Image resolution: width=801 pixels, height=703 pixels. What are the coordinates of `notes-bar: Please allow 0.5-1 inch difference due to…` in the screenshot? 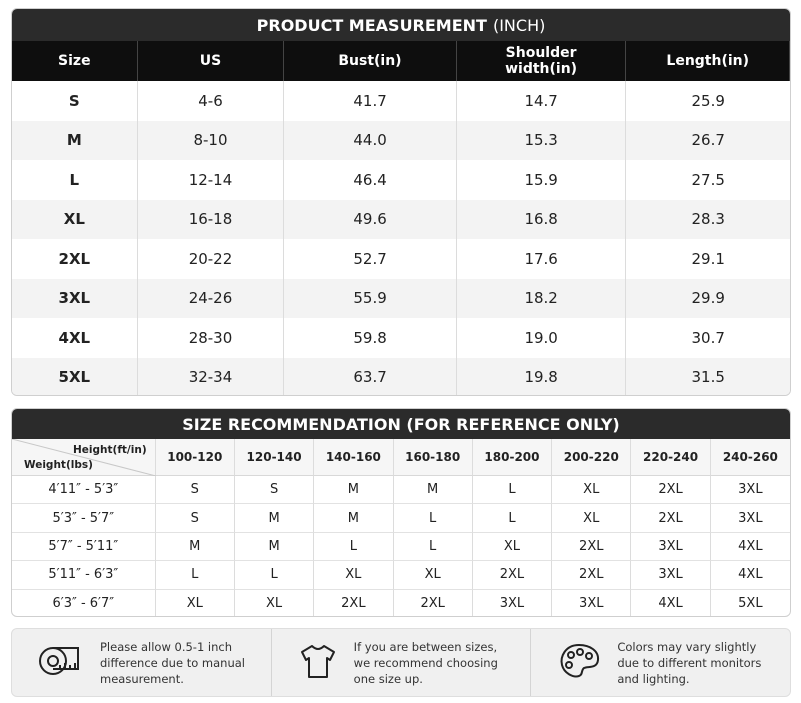 It's located at (401, 662).